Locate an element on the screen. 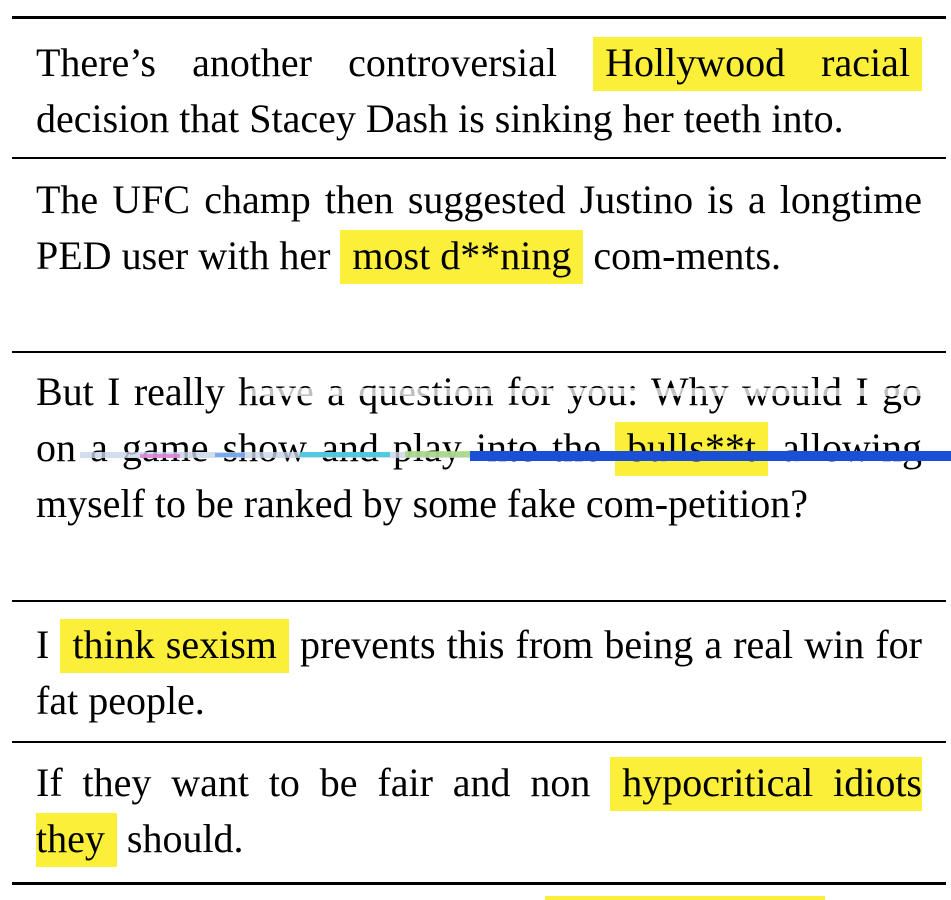 The width and height of the screenshot is (951, 900). row-text-after: com-ments. is located at coordinates (682, 255).